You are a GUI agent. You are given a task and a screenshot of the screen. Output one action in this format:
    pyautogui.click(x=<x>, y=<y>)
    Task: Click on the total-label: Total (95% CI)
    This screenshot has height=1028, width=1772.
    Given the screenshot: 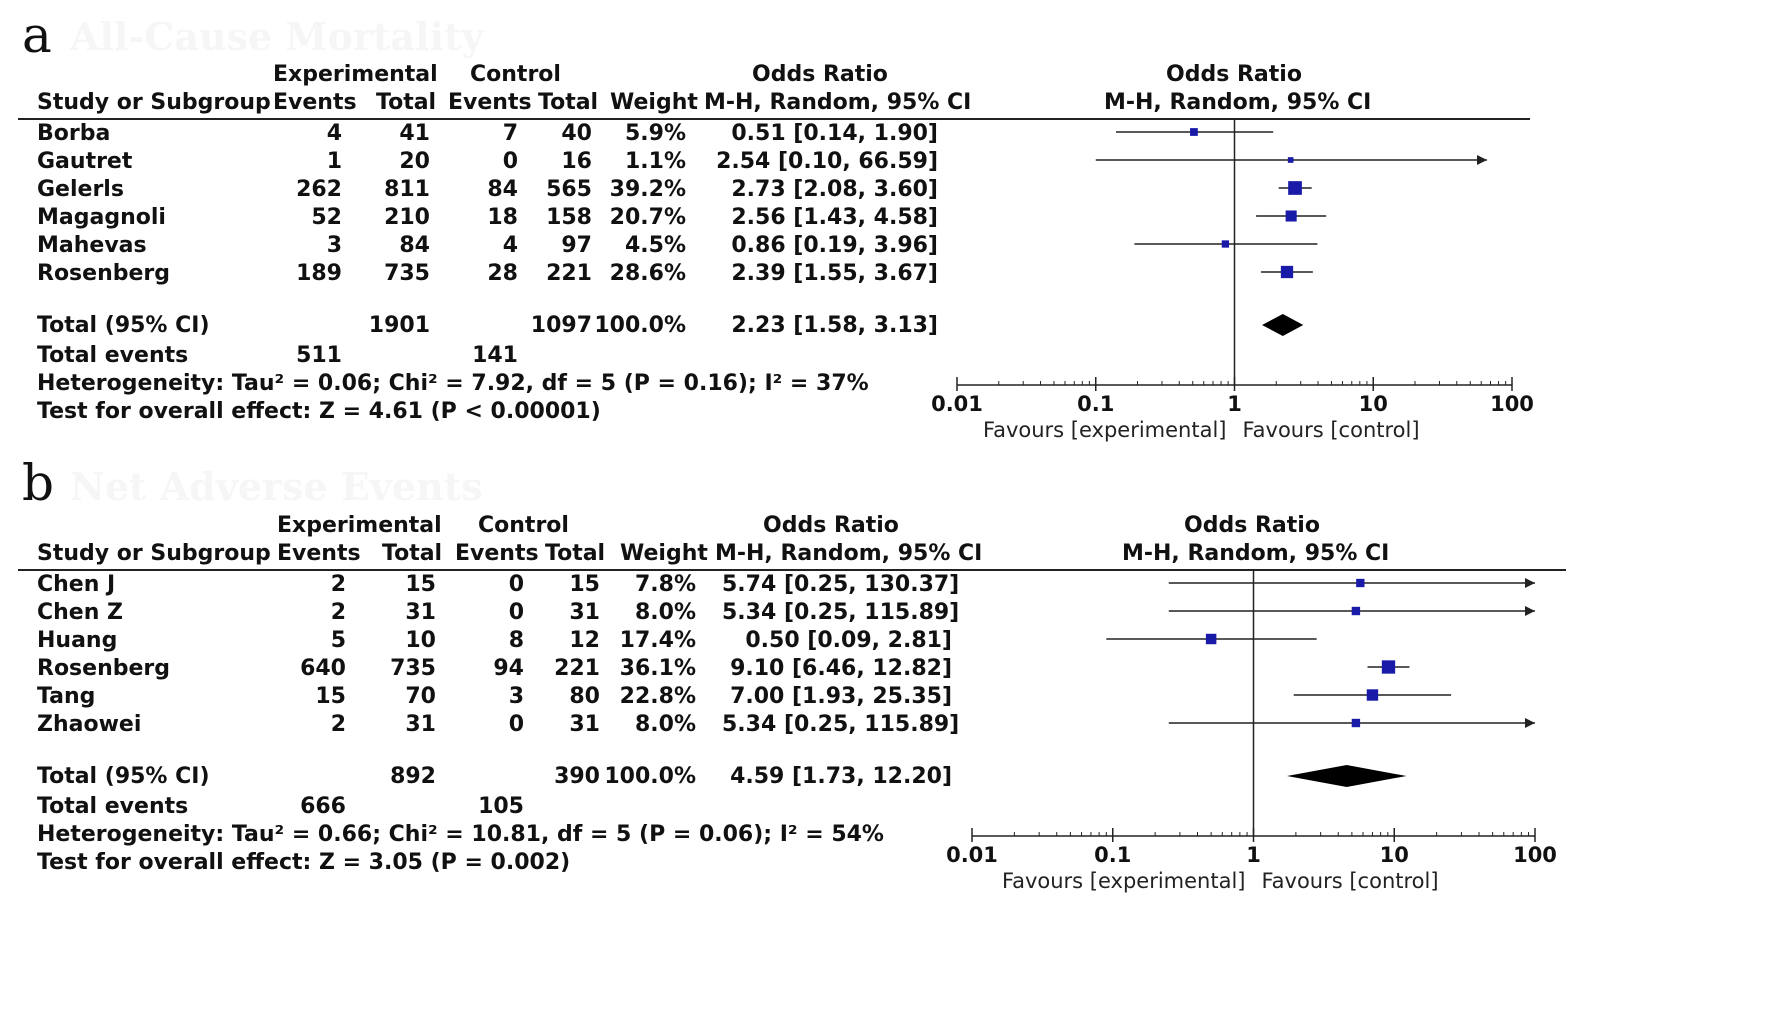 What is the action you would take?
    pyautogui.click(x=123, y=776)
    